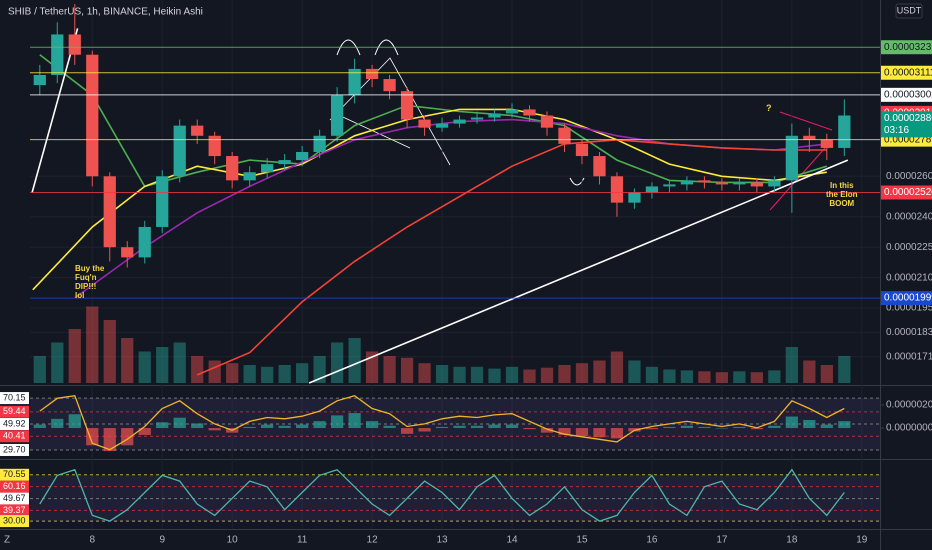 The height and width of the screenshot is (550, 932). Describe the element at coordinates (14, 397) in the screenshot. I see `level-label: 70.15` at that location.